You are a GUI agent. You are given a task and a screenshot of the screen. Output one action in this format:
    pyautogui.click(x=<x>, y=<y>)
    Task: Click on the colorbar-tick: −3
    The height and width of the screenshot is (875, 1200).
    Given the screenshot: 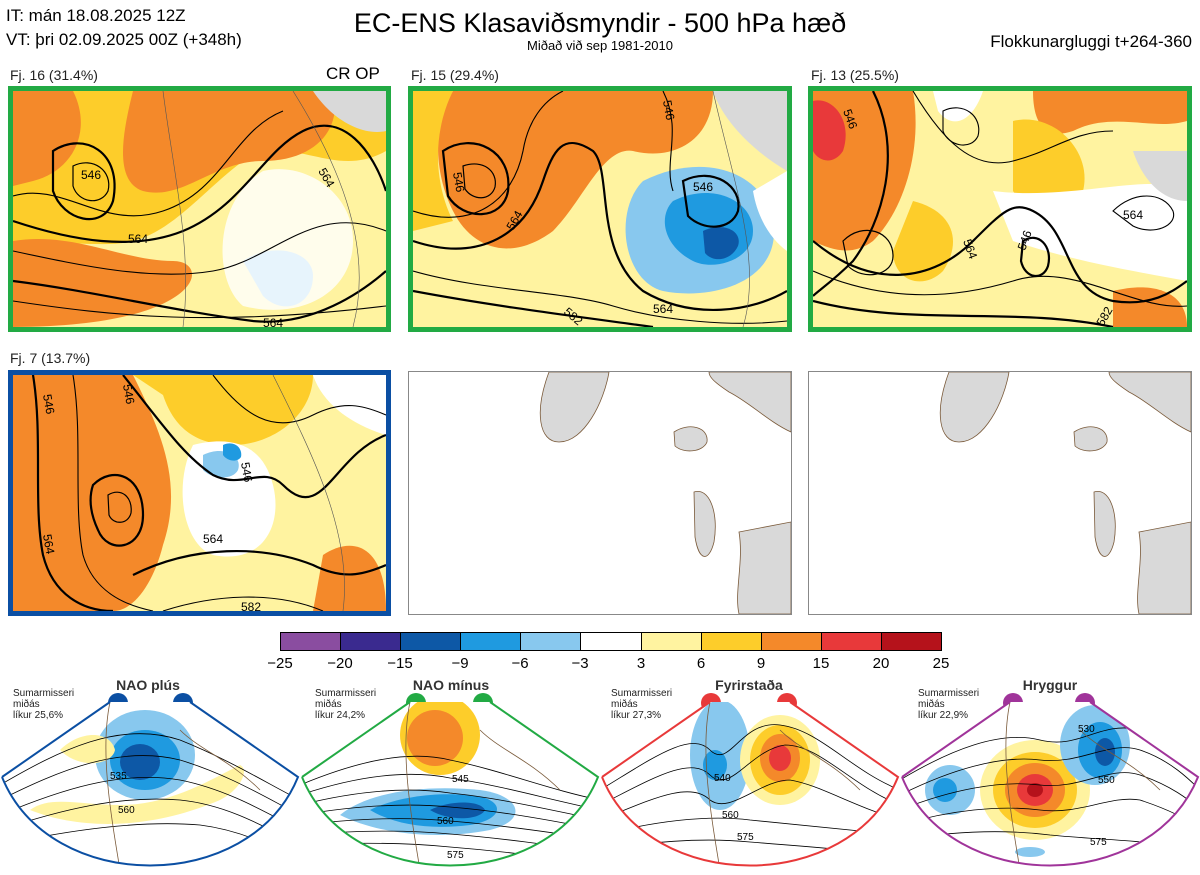 What is the action you would take?
    pyautogui.click(x=580, y=663)
    